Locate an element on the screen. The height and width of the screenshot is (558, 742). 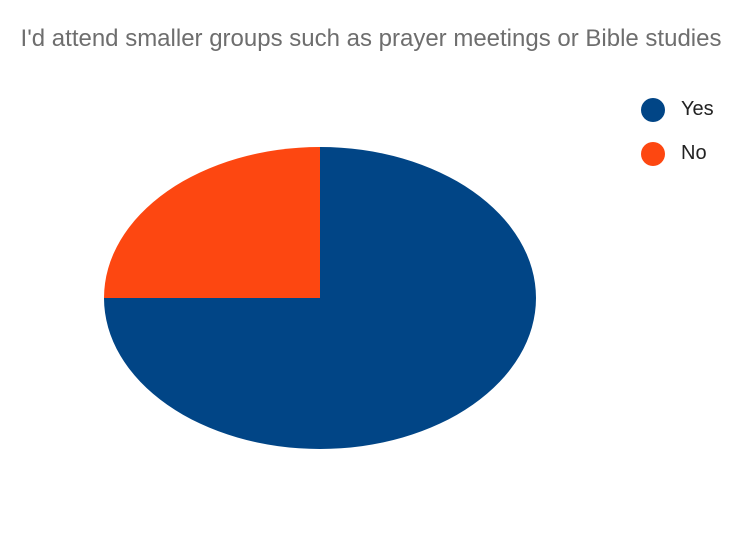
pie-slice-no is located at coordinates (212, 222).